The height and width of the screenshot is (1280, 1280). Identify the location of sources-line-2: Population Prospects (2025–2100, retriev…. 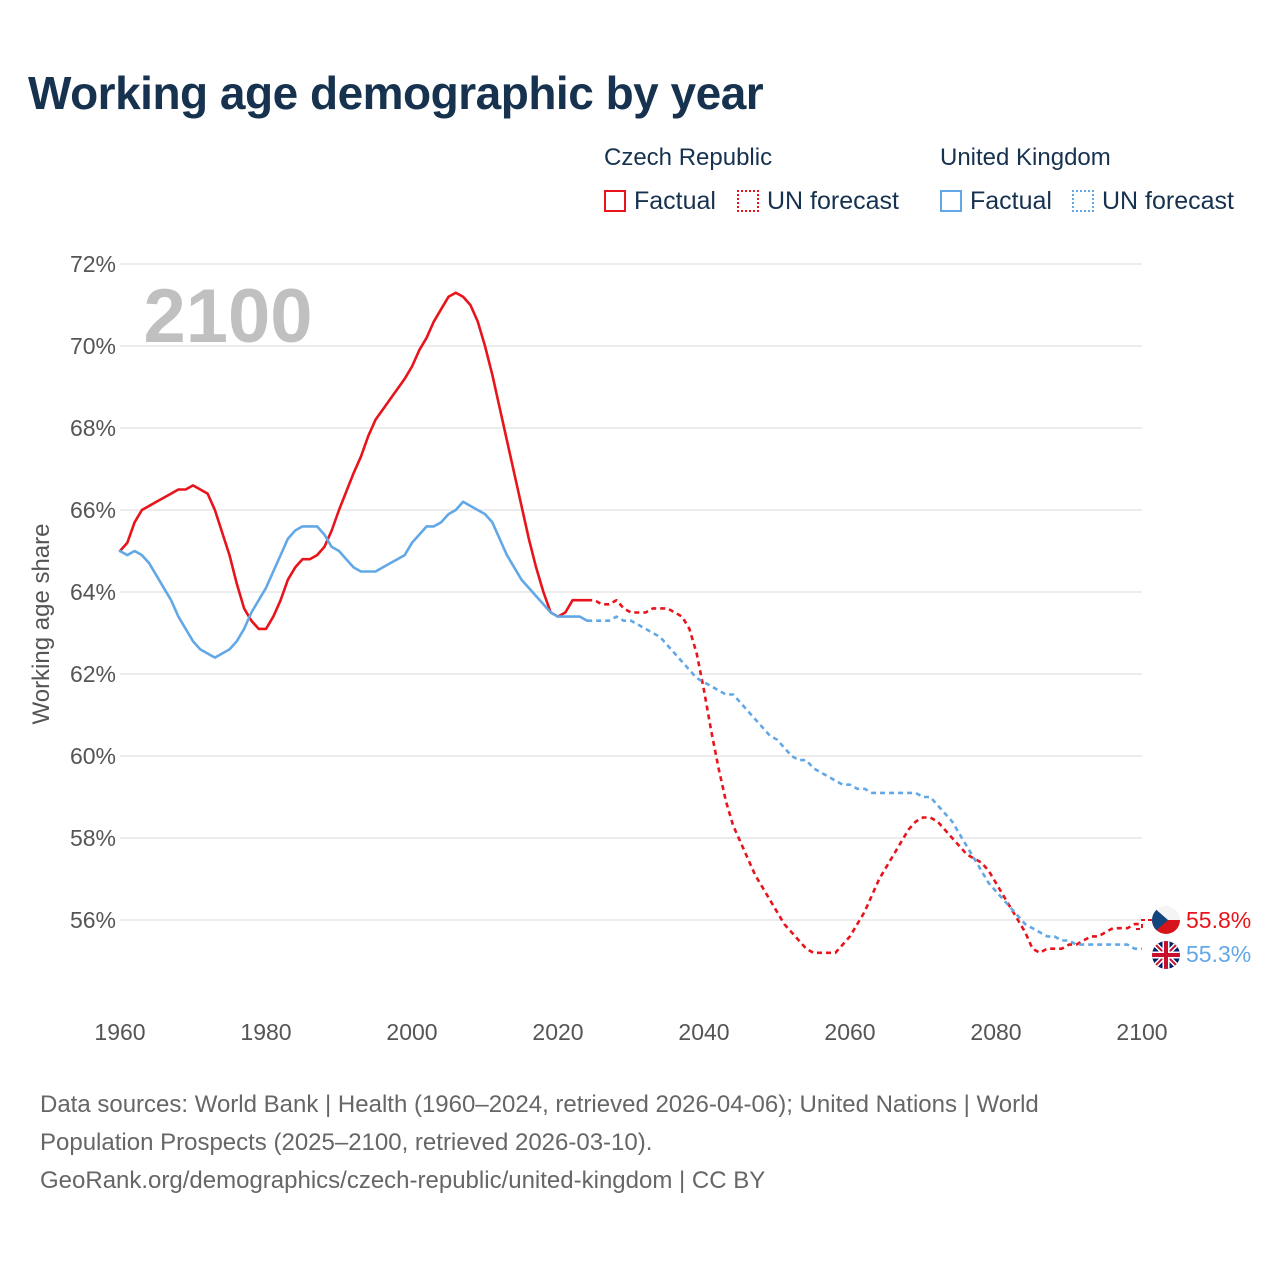
(346, 1142).